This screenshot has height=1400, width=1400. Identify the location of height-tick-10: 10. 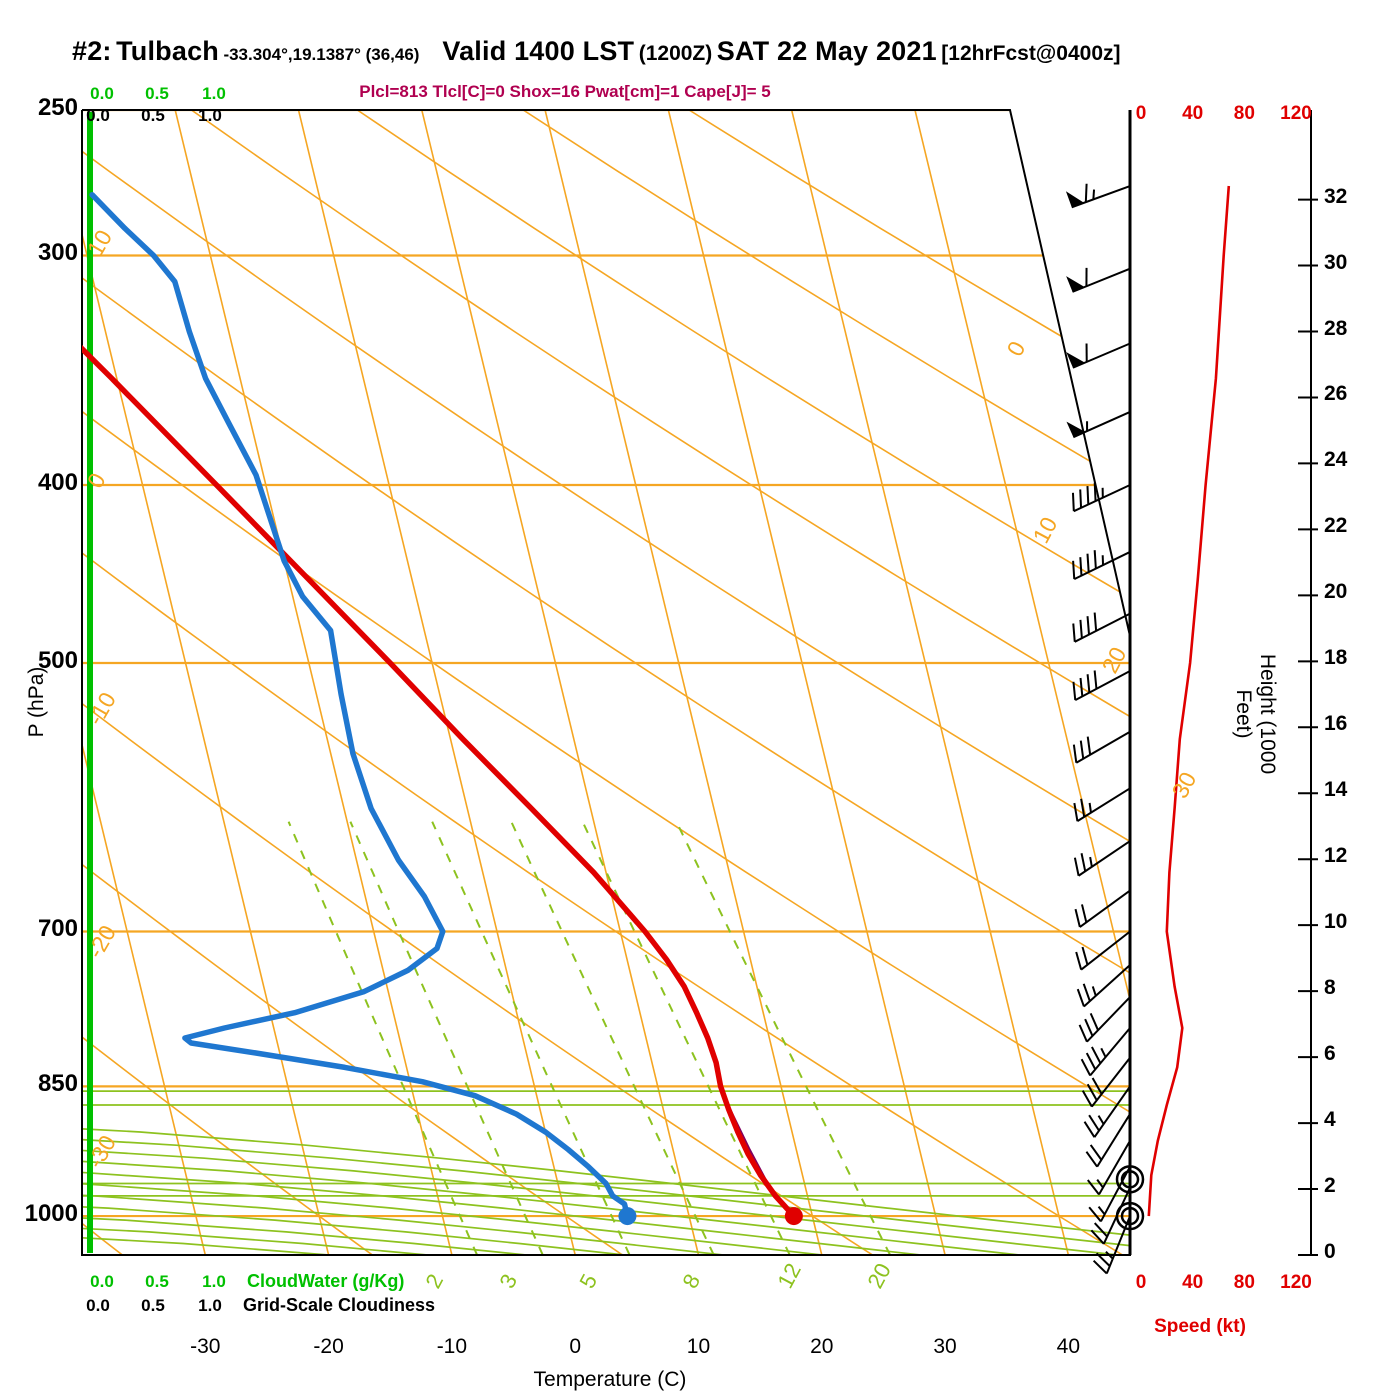
(1336, 922).